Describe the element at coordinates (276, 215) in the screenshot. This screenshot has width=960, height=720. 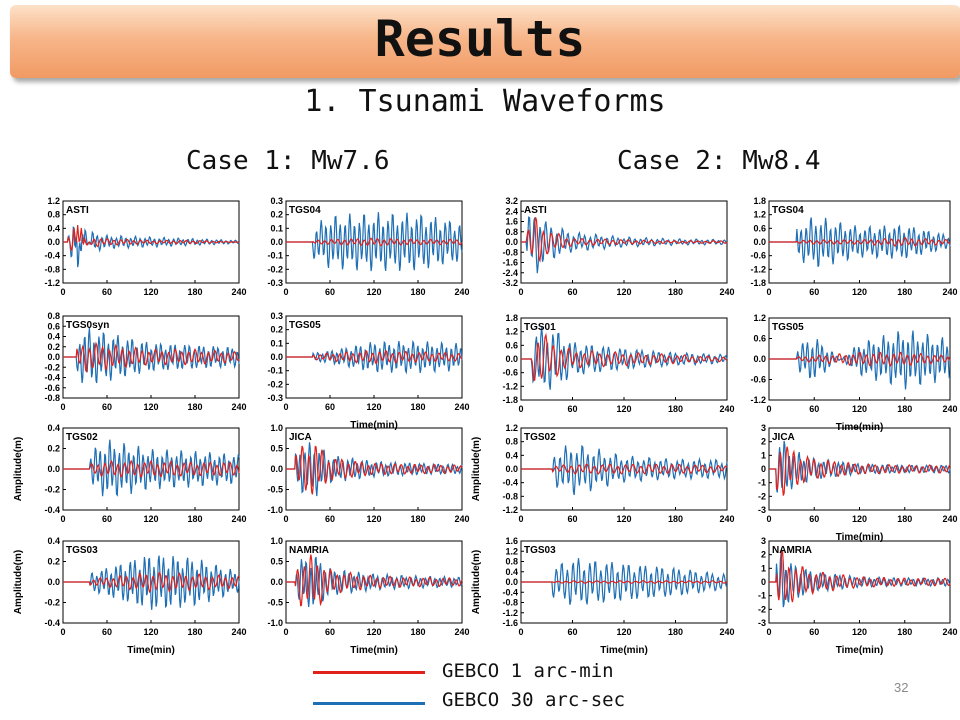
I see `y-tick-label: 0.2` at that location.